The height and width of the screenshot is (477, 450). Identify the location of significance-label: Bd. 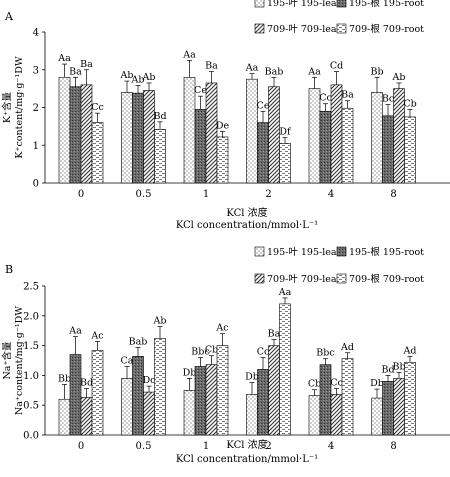
(86, 383).